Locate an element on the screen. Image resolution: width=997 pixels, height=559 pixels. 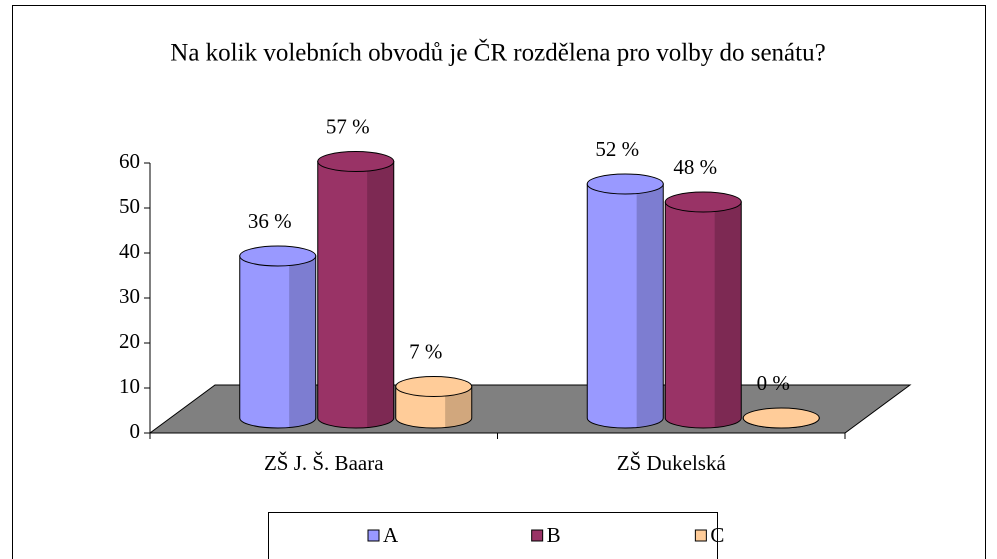
y-tick-label: 30 is located at coordinates (129, 296).